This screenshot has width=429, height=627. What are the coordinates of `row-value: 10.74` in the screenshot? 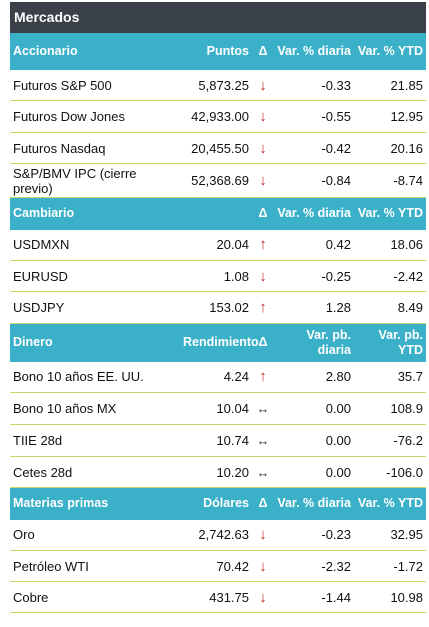 It's located at (216, 440).